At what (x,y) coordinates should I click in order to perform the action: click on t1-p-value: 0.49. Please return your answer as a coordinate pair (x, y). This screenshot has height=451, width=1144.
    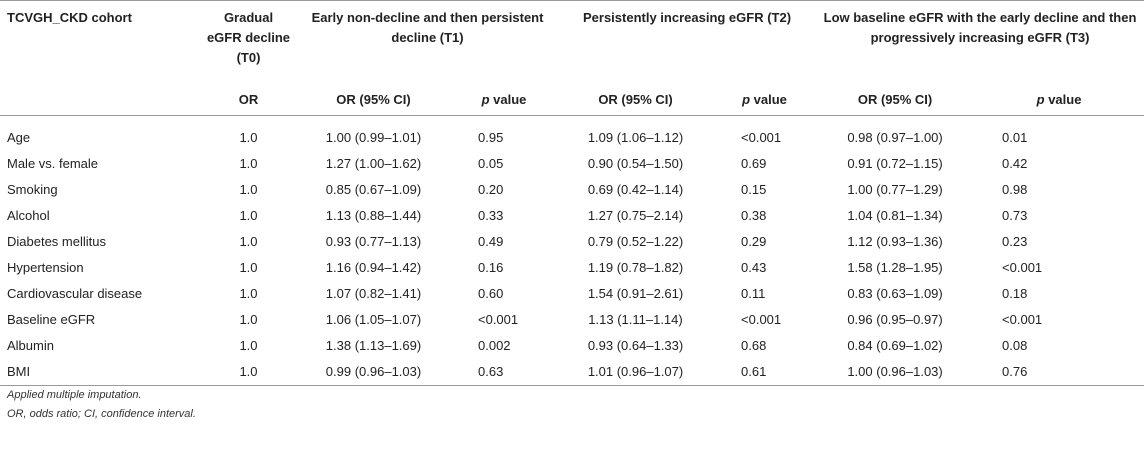
    Looking at the image, I should click on (491, 241).